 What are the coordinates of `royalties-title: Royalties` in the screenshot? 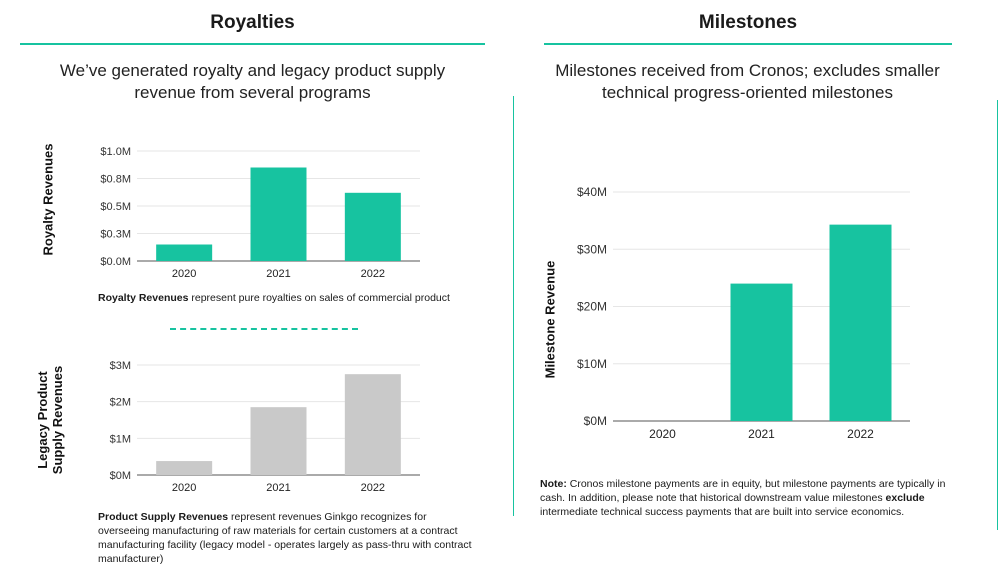 It's located at (252, 22).